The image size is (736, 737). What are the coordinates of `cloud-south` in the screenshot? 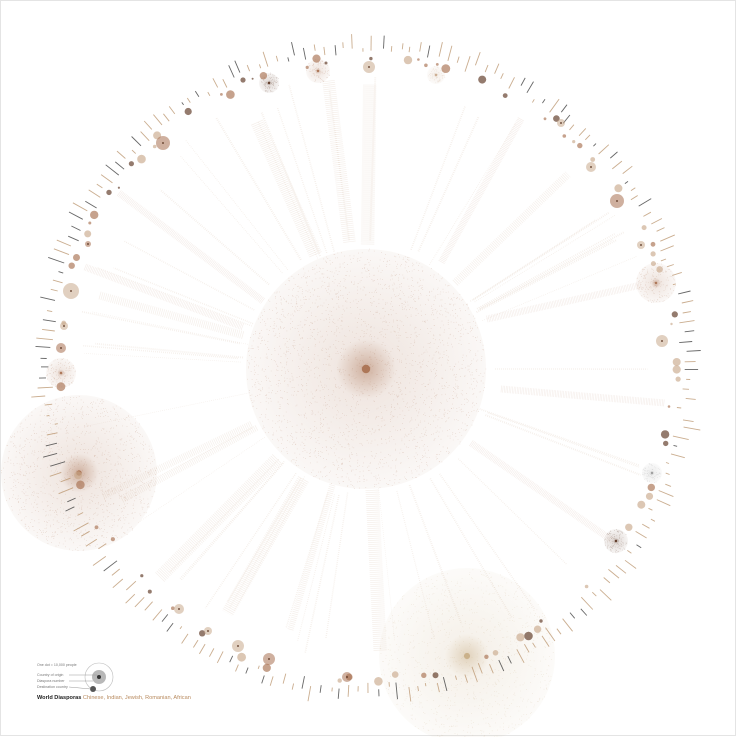 It's located at (467, 652).